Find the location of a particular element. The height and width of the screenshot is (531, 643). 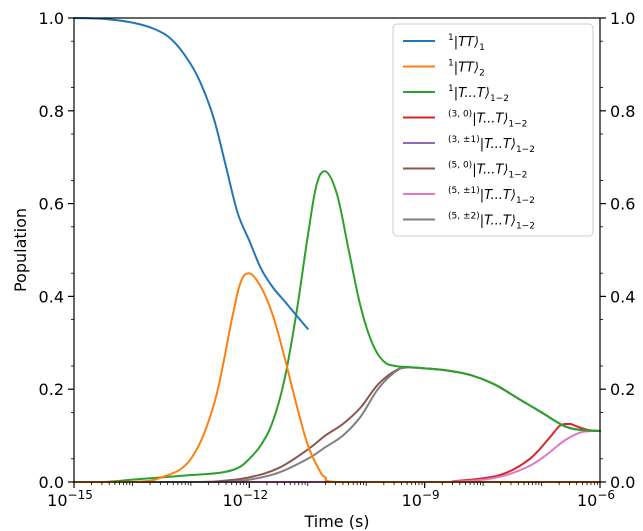

x-axis-title: Time (s) is located at coordinates (336, 521).